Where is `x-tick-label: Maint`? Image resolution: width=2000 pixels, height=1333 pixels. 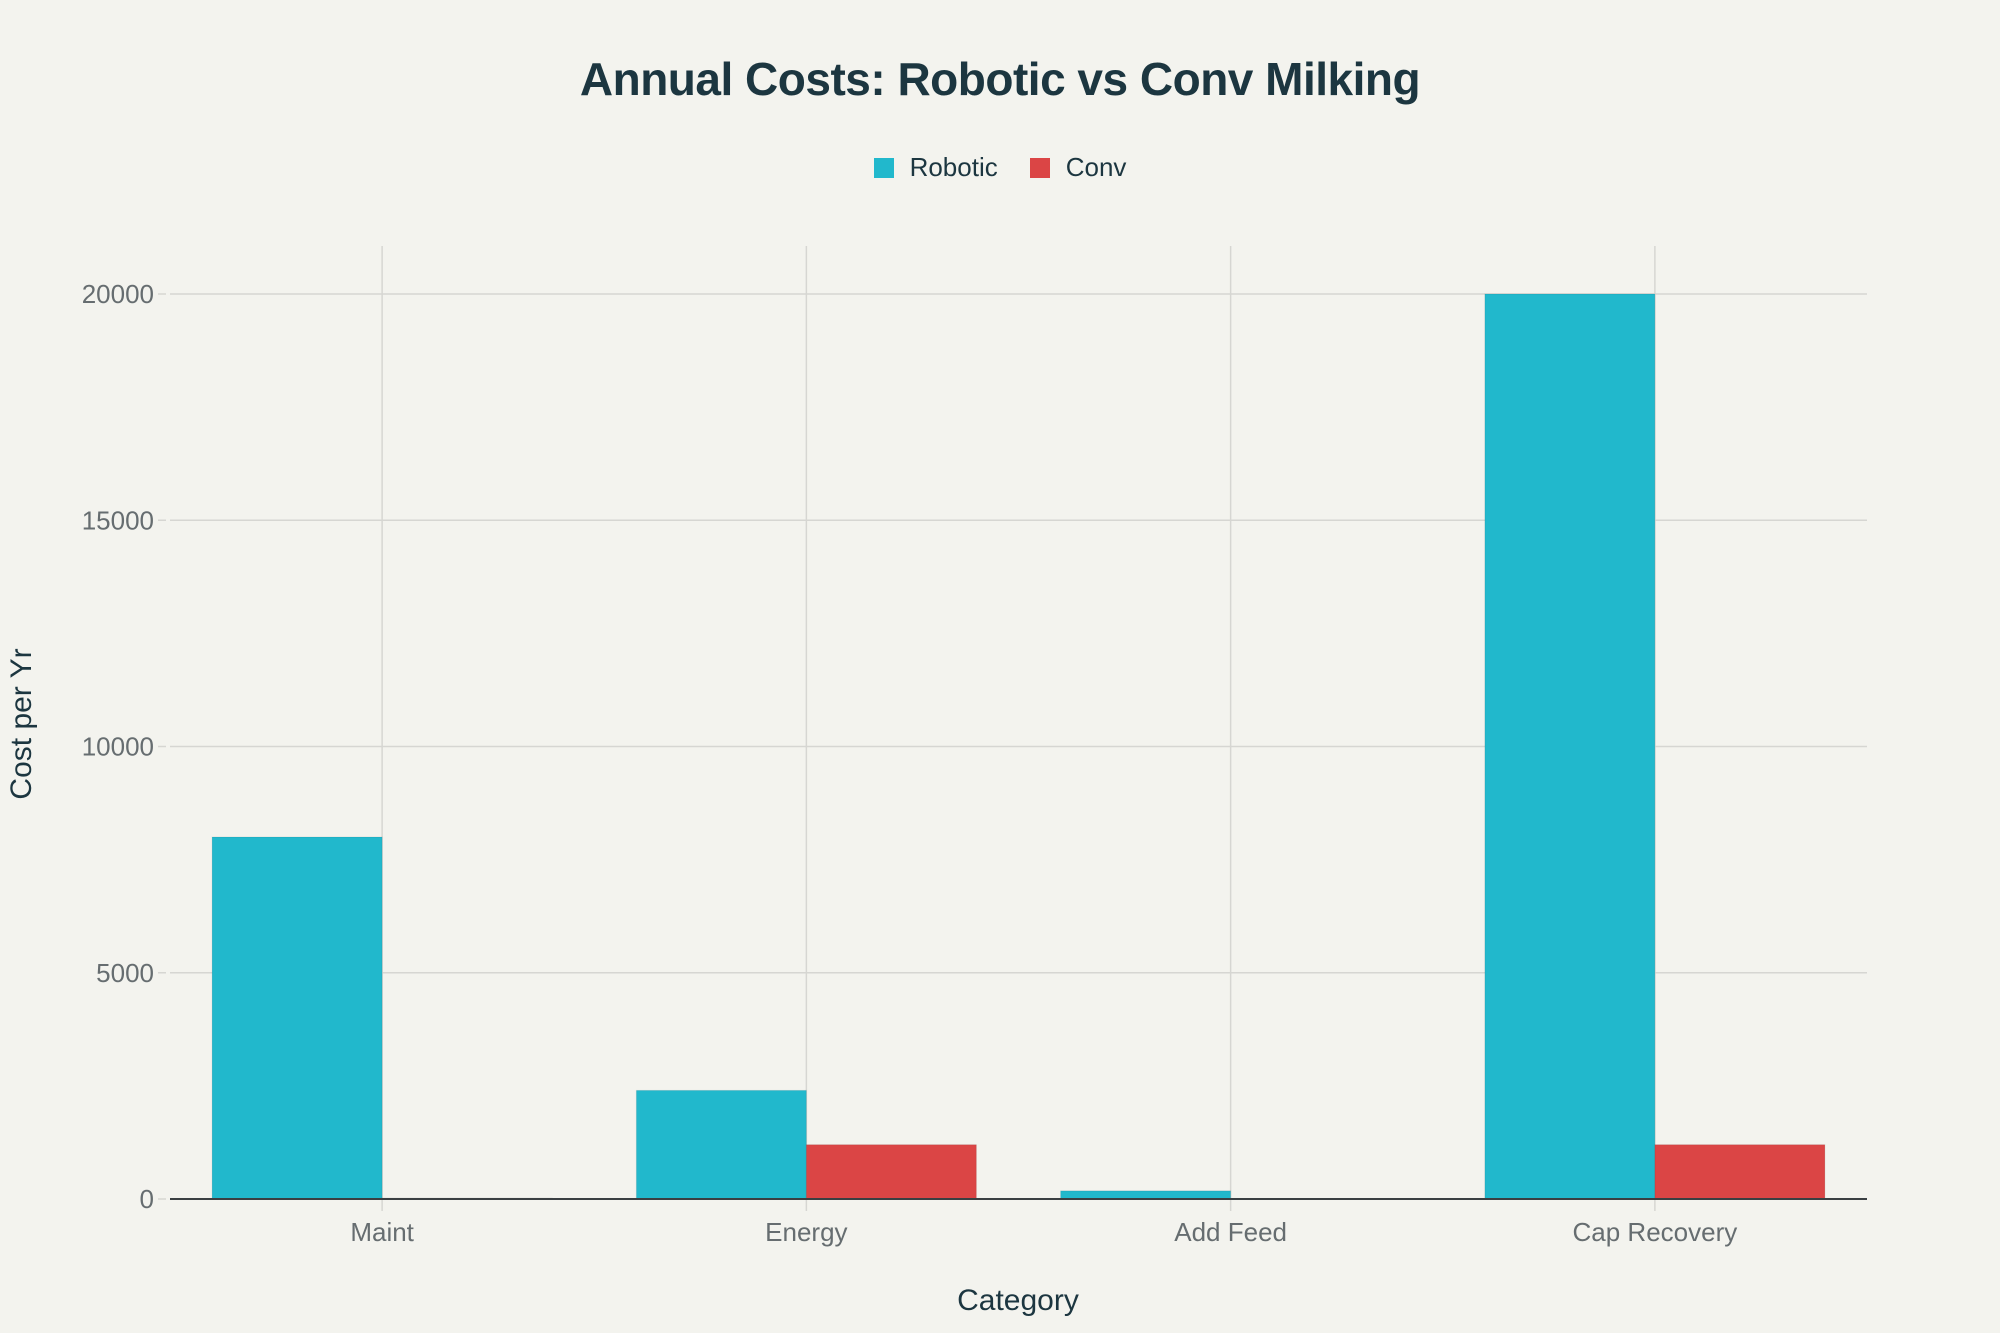 x-tick-label: Maint is located at coordinates (382, 1232).